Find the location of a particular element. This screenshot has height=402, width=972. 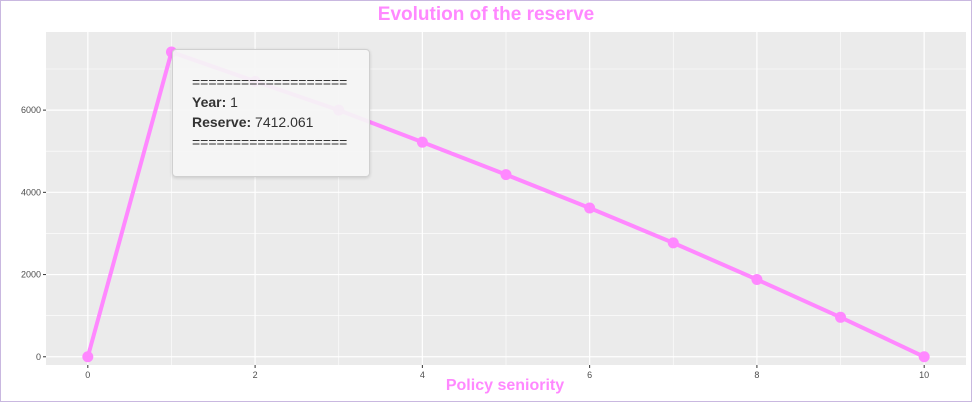

x-tick-label: 8 is located at coordinates (756, 375).